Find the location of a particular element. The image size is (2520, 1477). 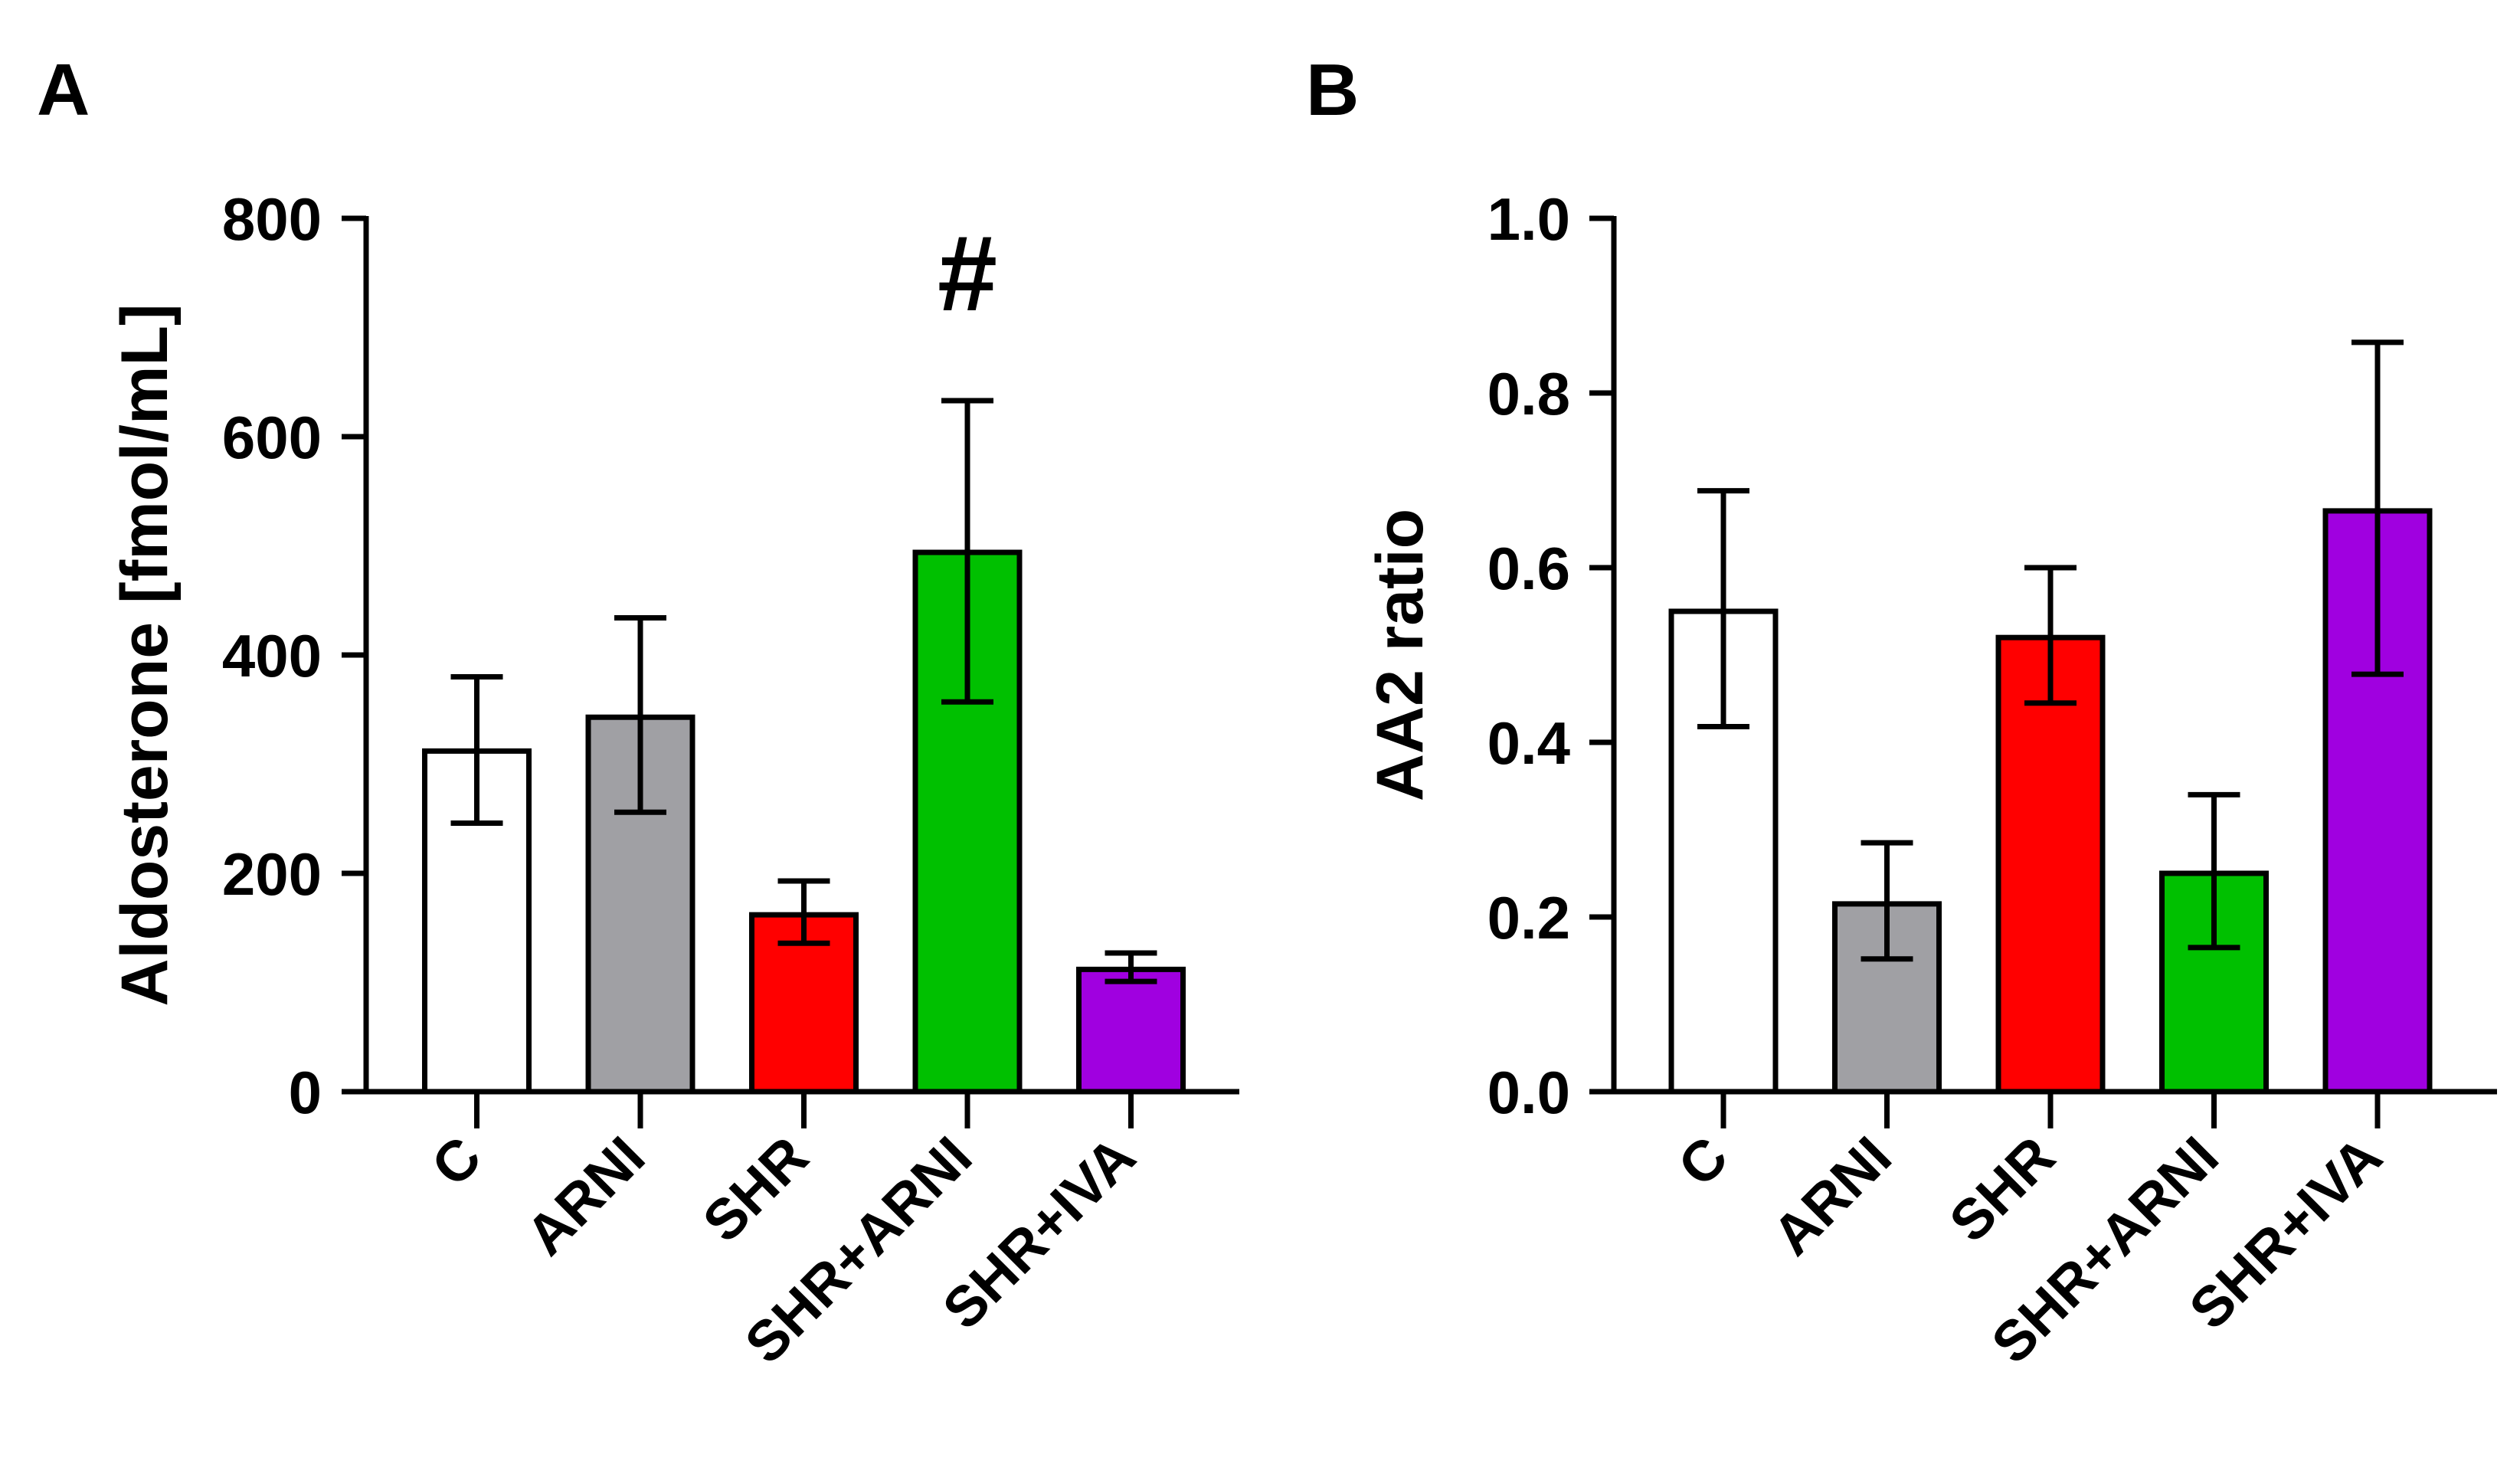

y-tick-label: 0.6 is located at coordinates (1528, 569).